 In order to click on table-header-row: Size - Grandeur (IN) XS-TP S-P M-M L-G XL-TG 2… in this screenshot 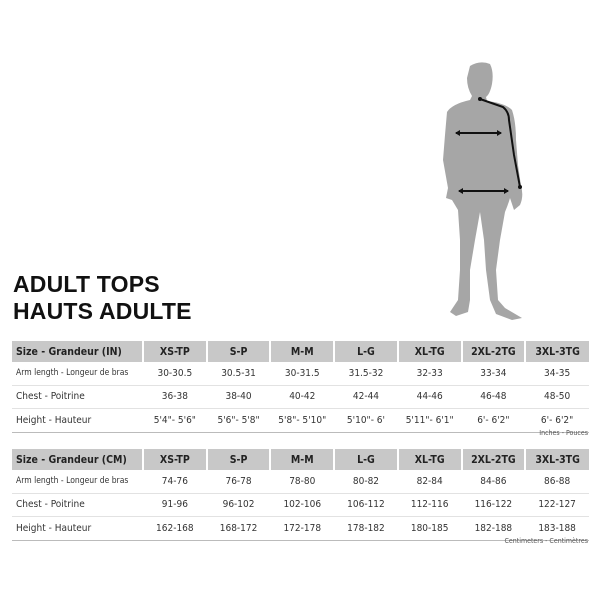, I will do `click(300, 351)`.